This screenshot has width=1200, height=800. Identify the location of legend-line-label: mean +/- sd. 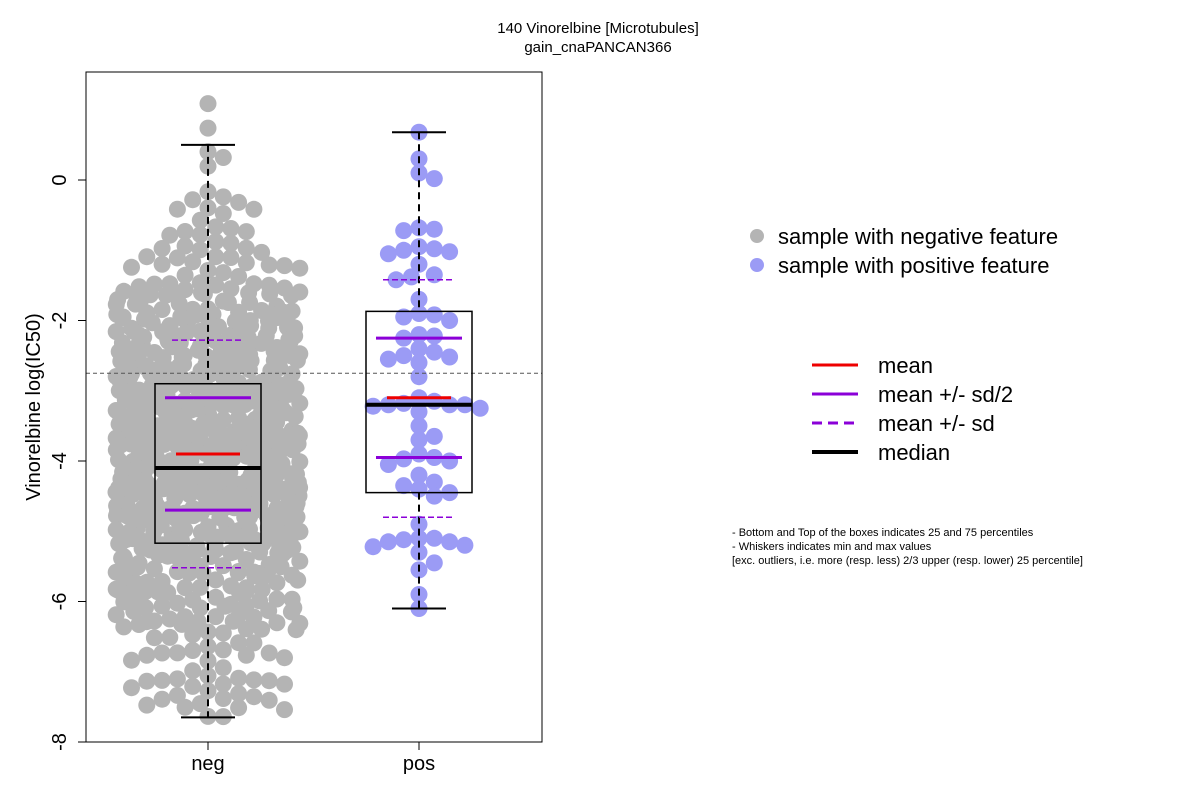
(936, 423).